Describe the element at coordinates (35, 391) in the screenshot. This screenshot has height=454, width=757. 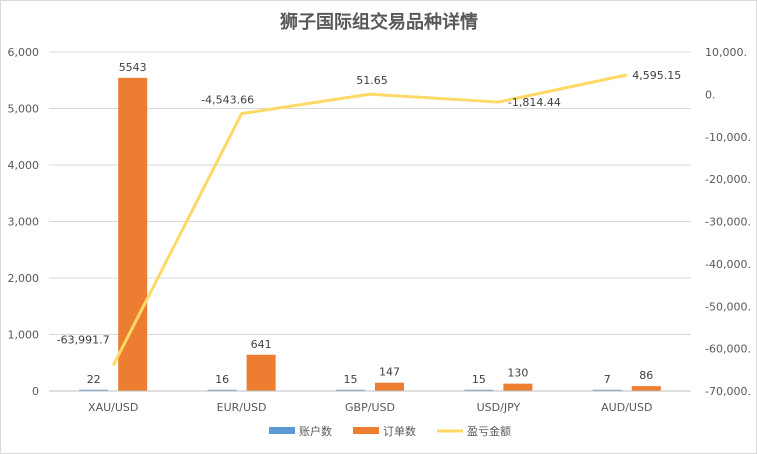
I see `left-tick-label: 0` at that location.